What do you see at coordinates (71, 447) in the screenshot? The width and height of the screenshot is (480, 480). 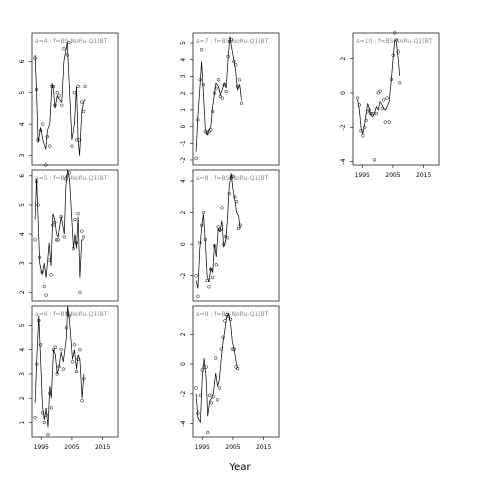 I see `x-tick-label: 2005` at bounding box center [71, 447].